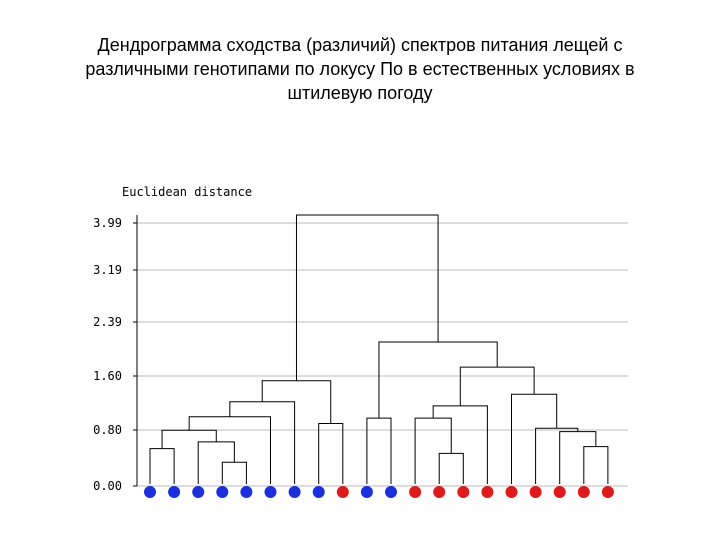 The image size is (720, 540). I want to click on y-tick-label: 3.19, so click(107, 270).